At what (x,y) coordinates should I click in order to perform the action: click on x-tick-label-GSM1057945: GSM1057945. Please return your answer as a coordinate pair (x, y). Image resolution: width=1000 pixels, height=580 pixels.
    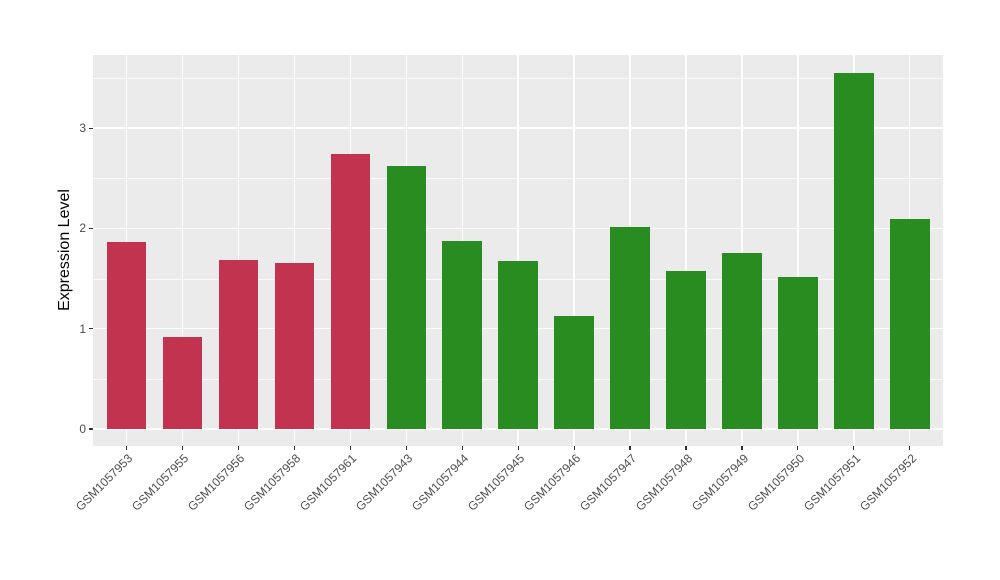
    Looking at the image, I should click on (496, 482).